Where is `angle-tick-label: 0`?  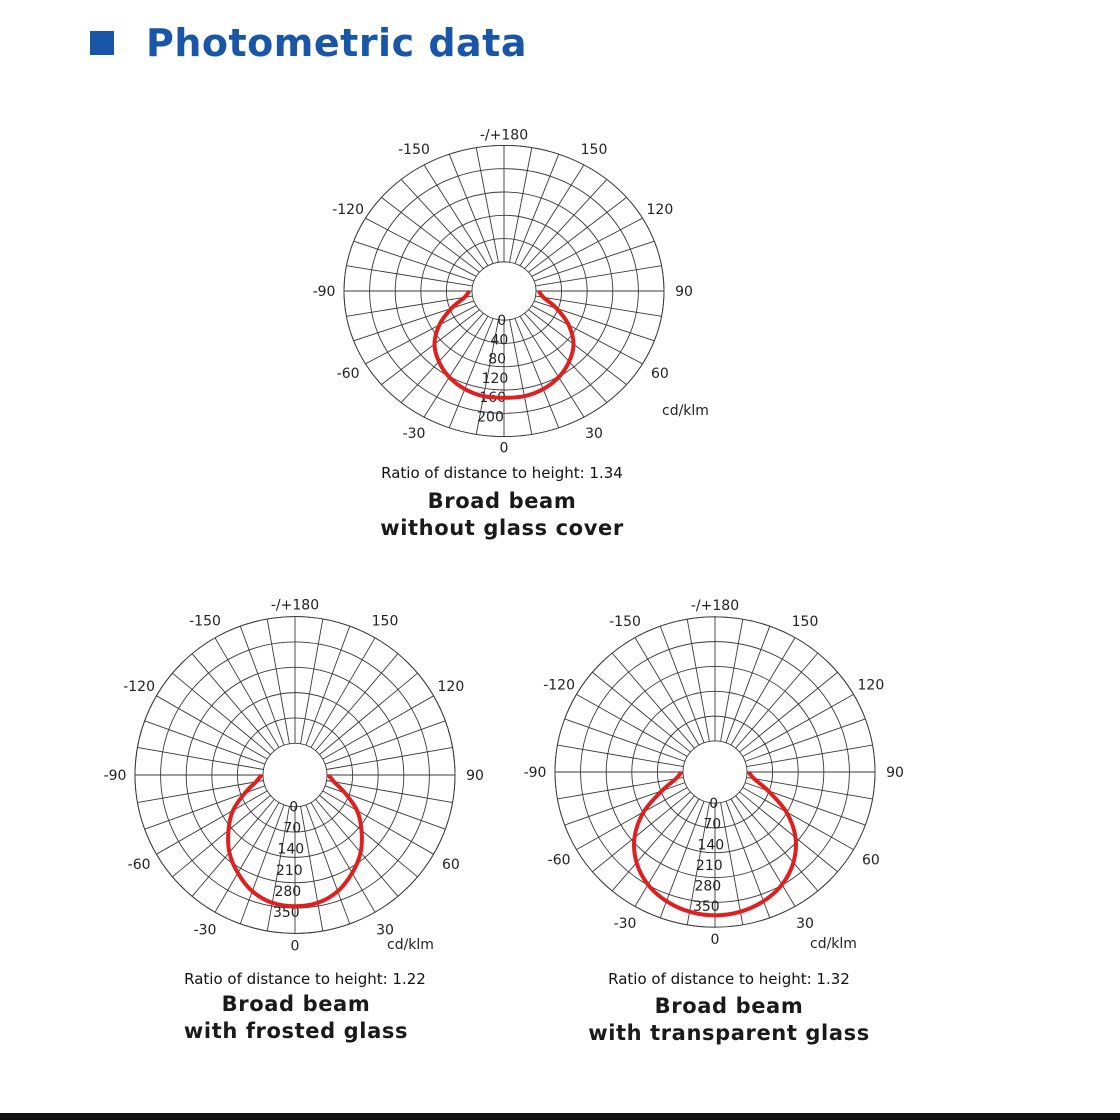 angle-tick-label: 0 is located at coordinates (295, 946).